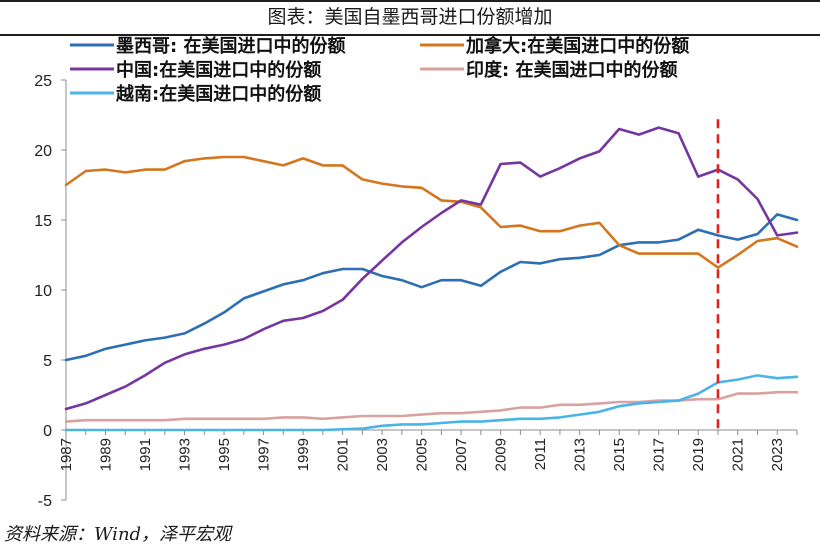 The image size is (820, 550). What do you see at coordinates (580, 454) in the screenshot?
I see `x-tick-label: 2013` at bounding box center [580, 454].